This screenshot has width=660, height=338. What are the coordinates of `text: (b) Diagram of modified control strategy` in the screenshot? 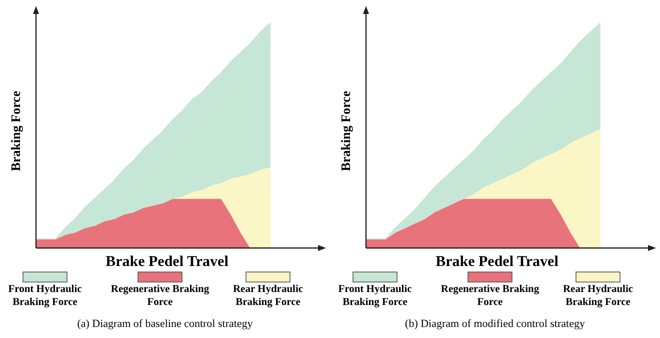 It's located at (495, 324).